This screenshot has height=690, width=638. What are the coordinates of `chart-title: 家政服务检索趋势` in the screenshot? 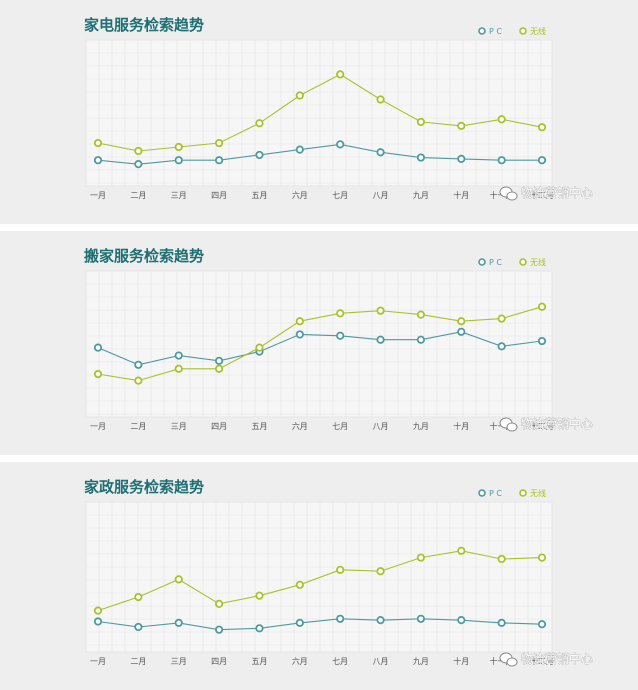 It's located at (144, 487).